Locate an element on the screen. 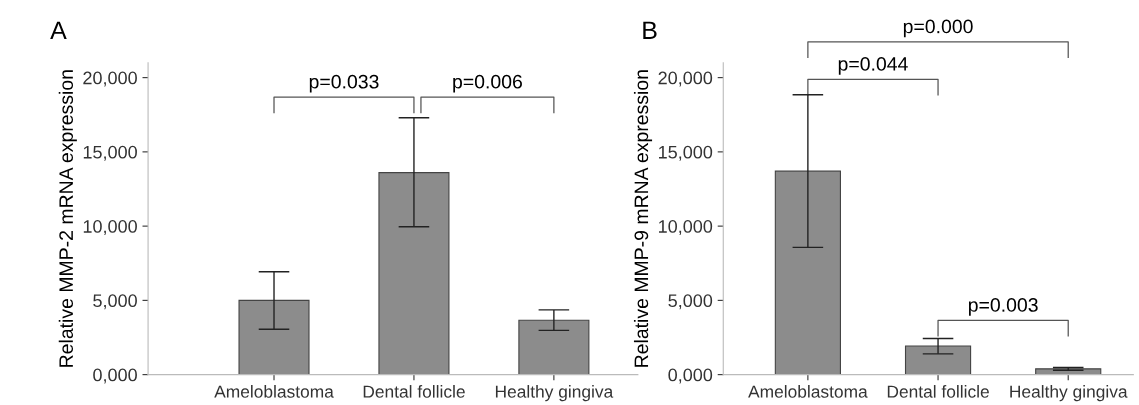 Image resolution: width=1139 pixels, height=405 pixels. chart-title: B is located at coordinates (650, 30).